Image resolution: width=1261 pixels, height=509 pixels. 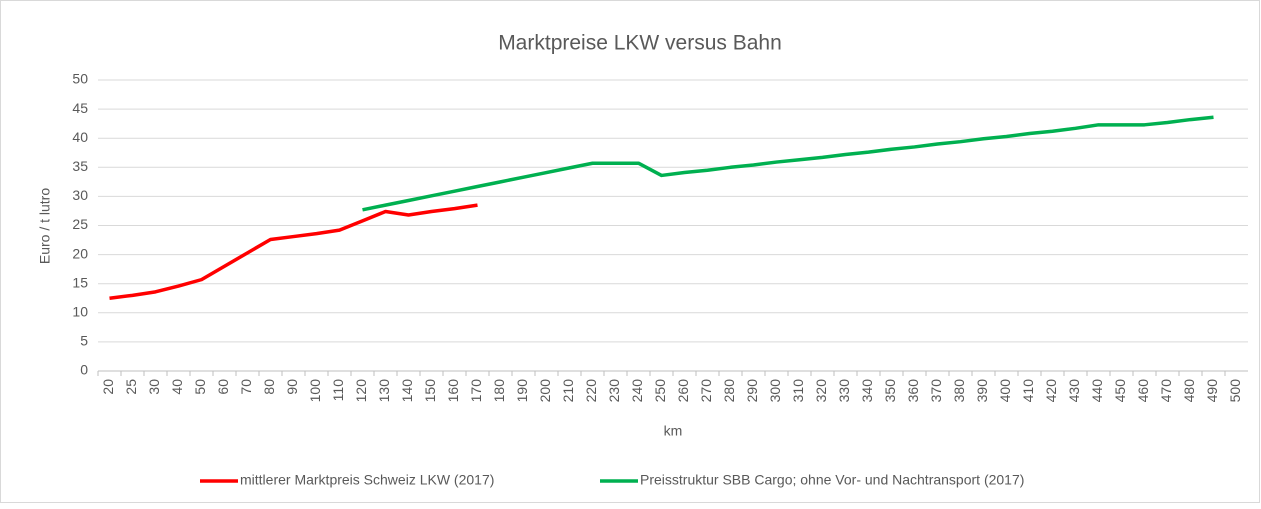 What do you see at coordinates (1143, 391) in the screenshot?
I see `x-tick-label: 460` at bounding box center [1143, 391].